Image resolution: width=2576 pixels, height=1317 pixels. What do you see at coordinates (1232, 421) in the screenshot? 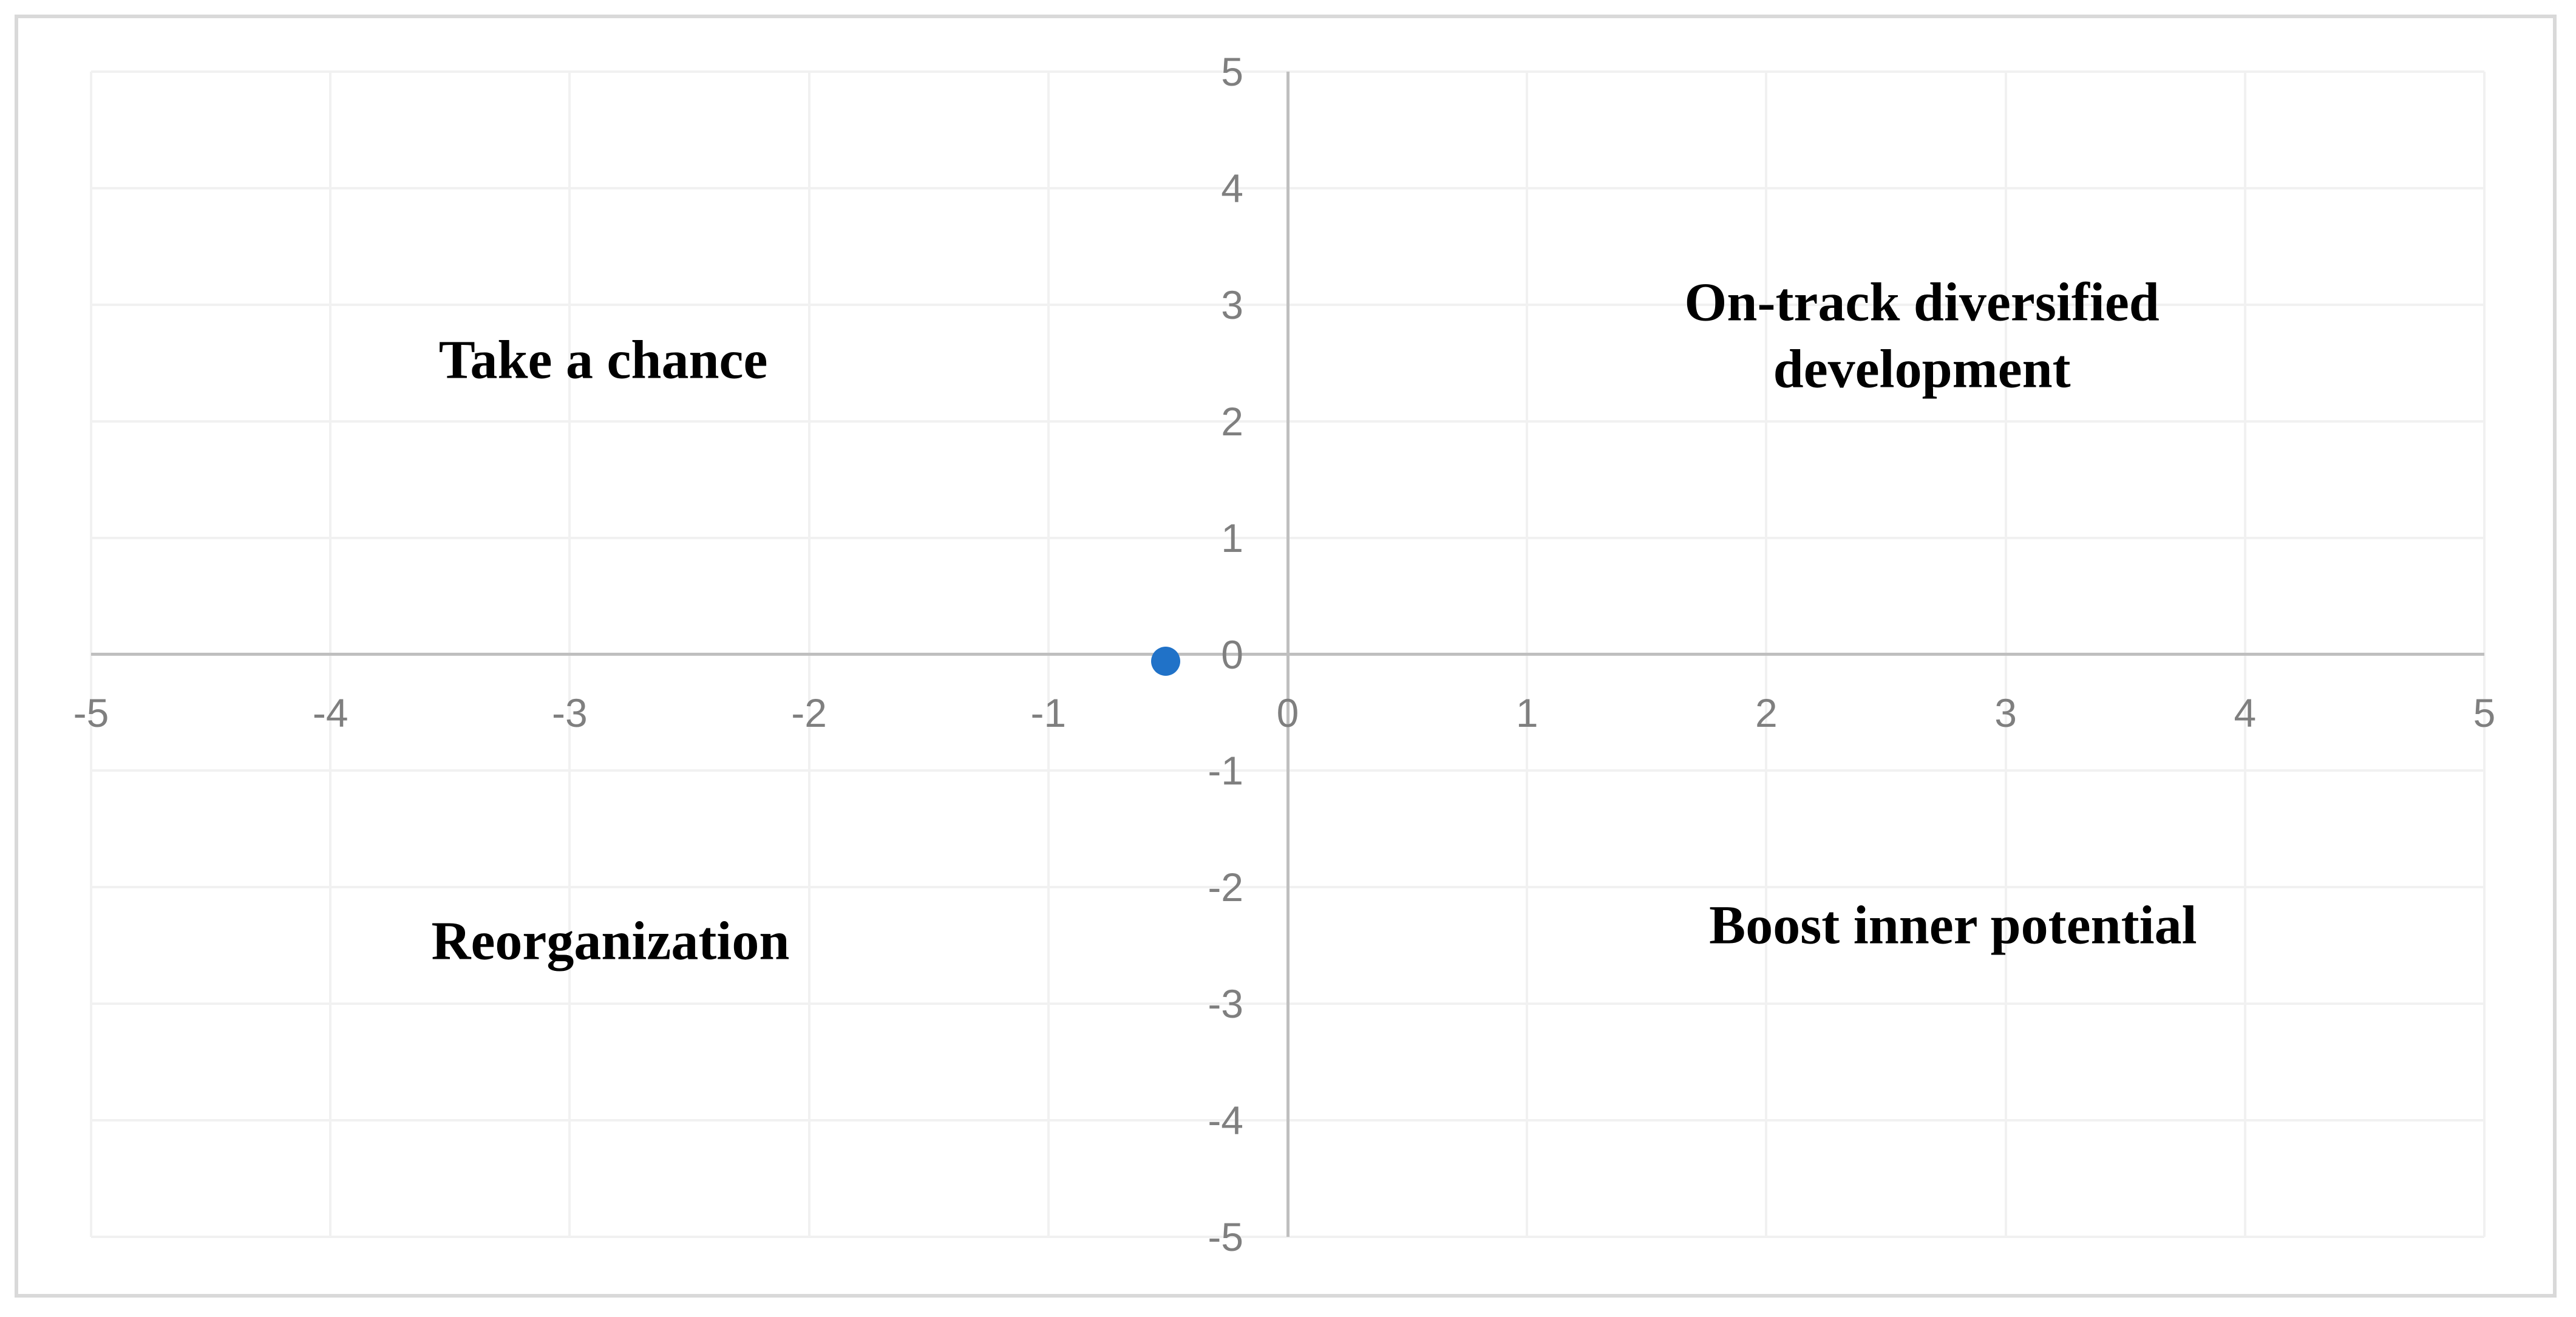
I see `y-axis-tick-label: 2` at bounding box center [1232, 421].